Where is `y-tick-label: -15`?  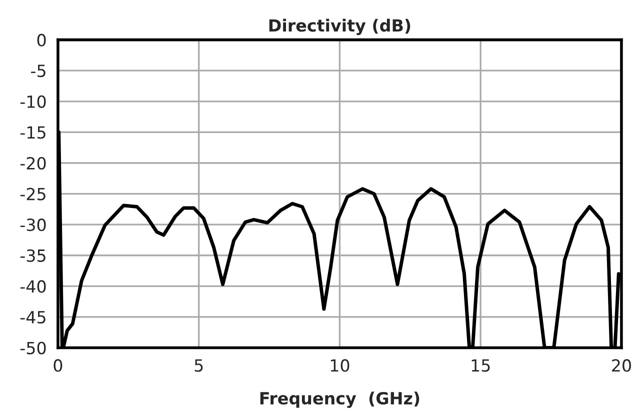 y-tick-label: -15 is located at coordinates (33, 132).